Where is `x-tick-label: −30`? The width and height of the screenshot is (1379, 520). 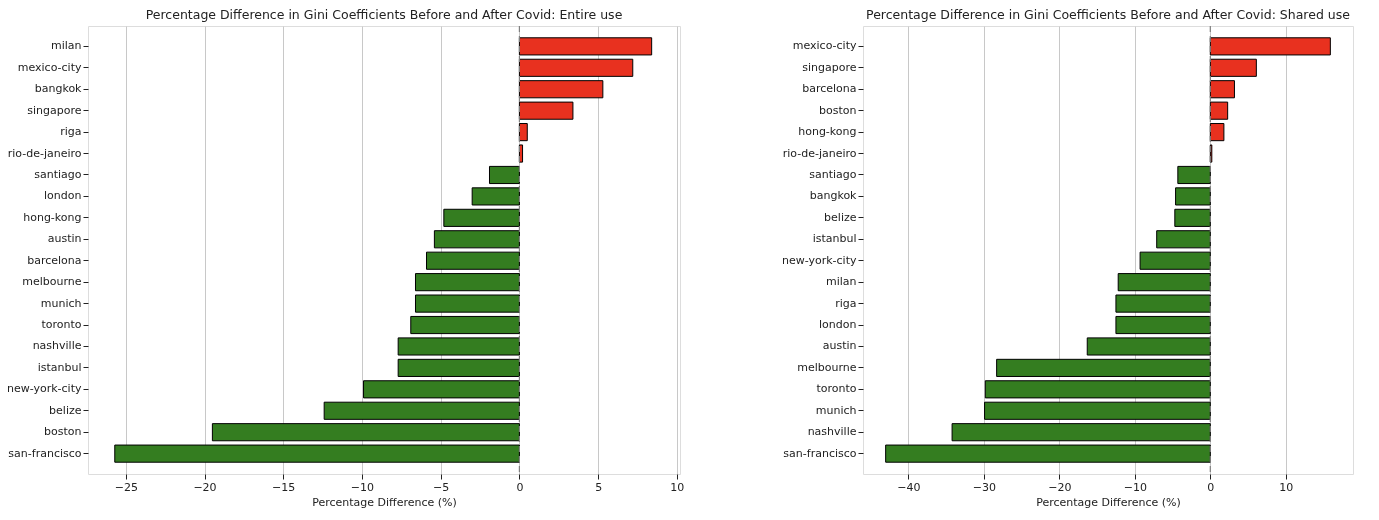 x-tick-label: −30 is located at coordinates (984, 487).